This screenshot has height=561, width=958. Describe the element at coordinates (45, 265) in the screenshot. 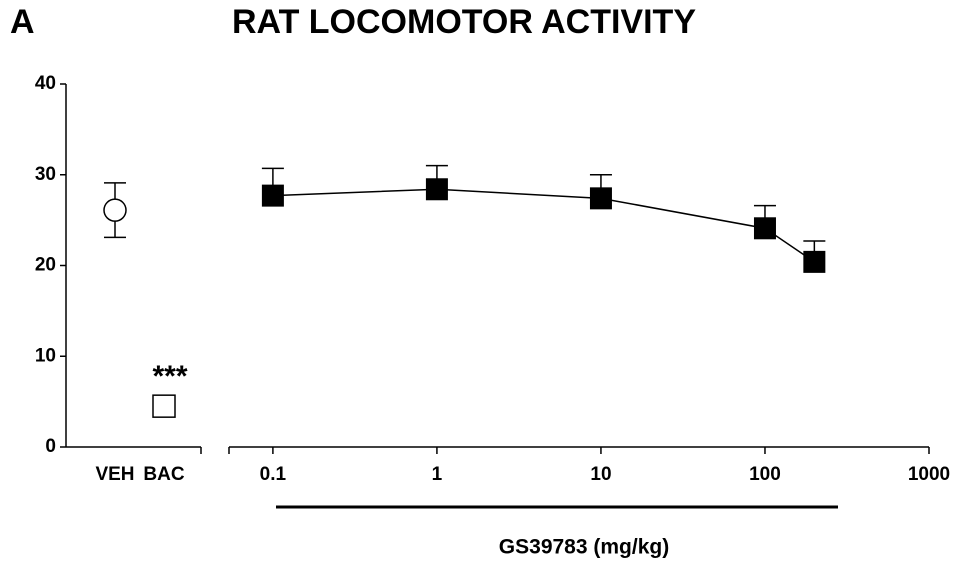

I see `y-tick-label: 20` at that location.